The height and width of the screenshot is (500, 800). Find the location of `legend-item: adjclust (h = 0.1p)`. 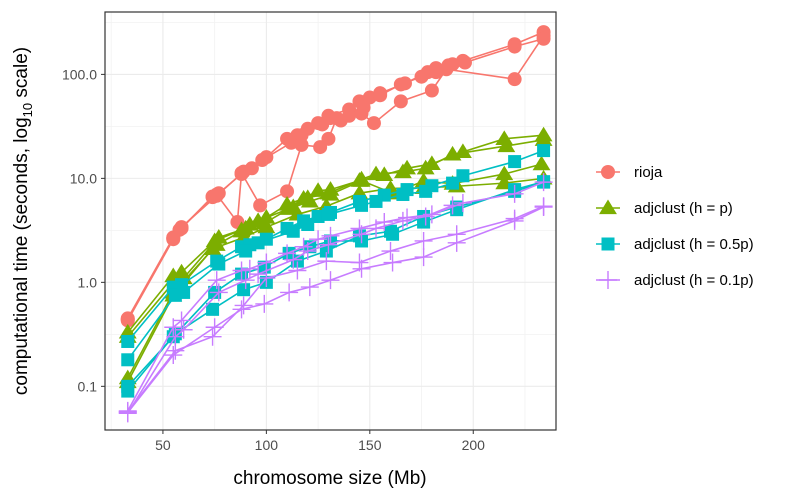

legend-item: adjclust (h = 0.1p) is located at coordinates (675, 280).